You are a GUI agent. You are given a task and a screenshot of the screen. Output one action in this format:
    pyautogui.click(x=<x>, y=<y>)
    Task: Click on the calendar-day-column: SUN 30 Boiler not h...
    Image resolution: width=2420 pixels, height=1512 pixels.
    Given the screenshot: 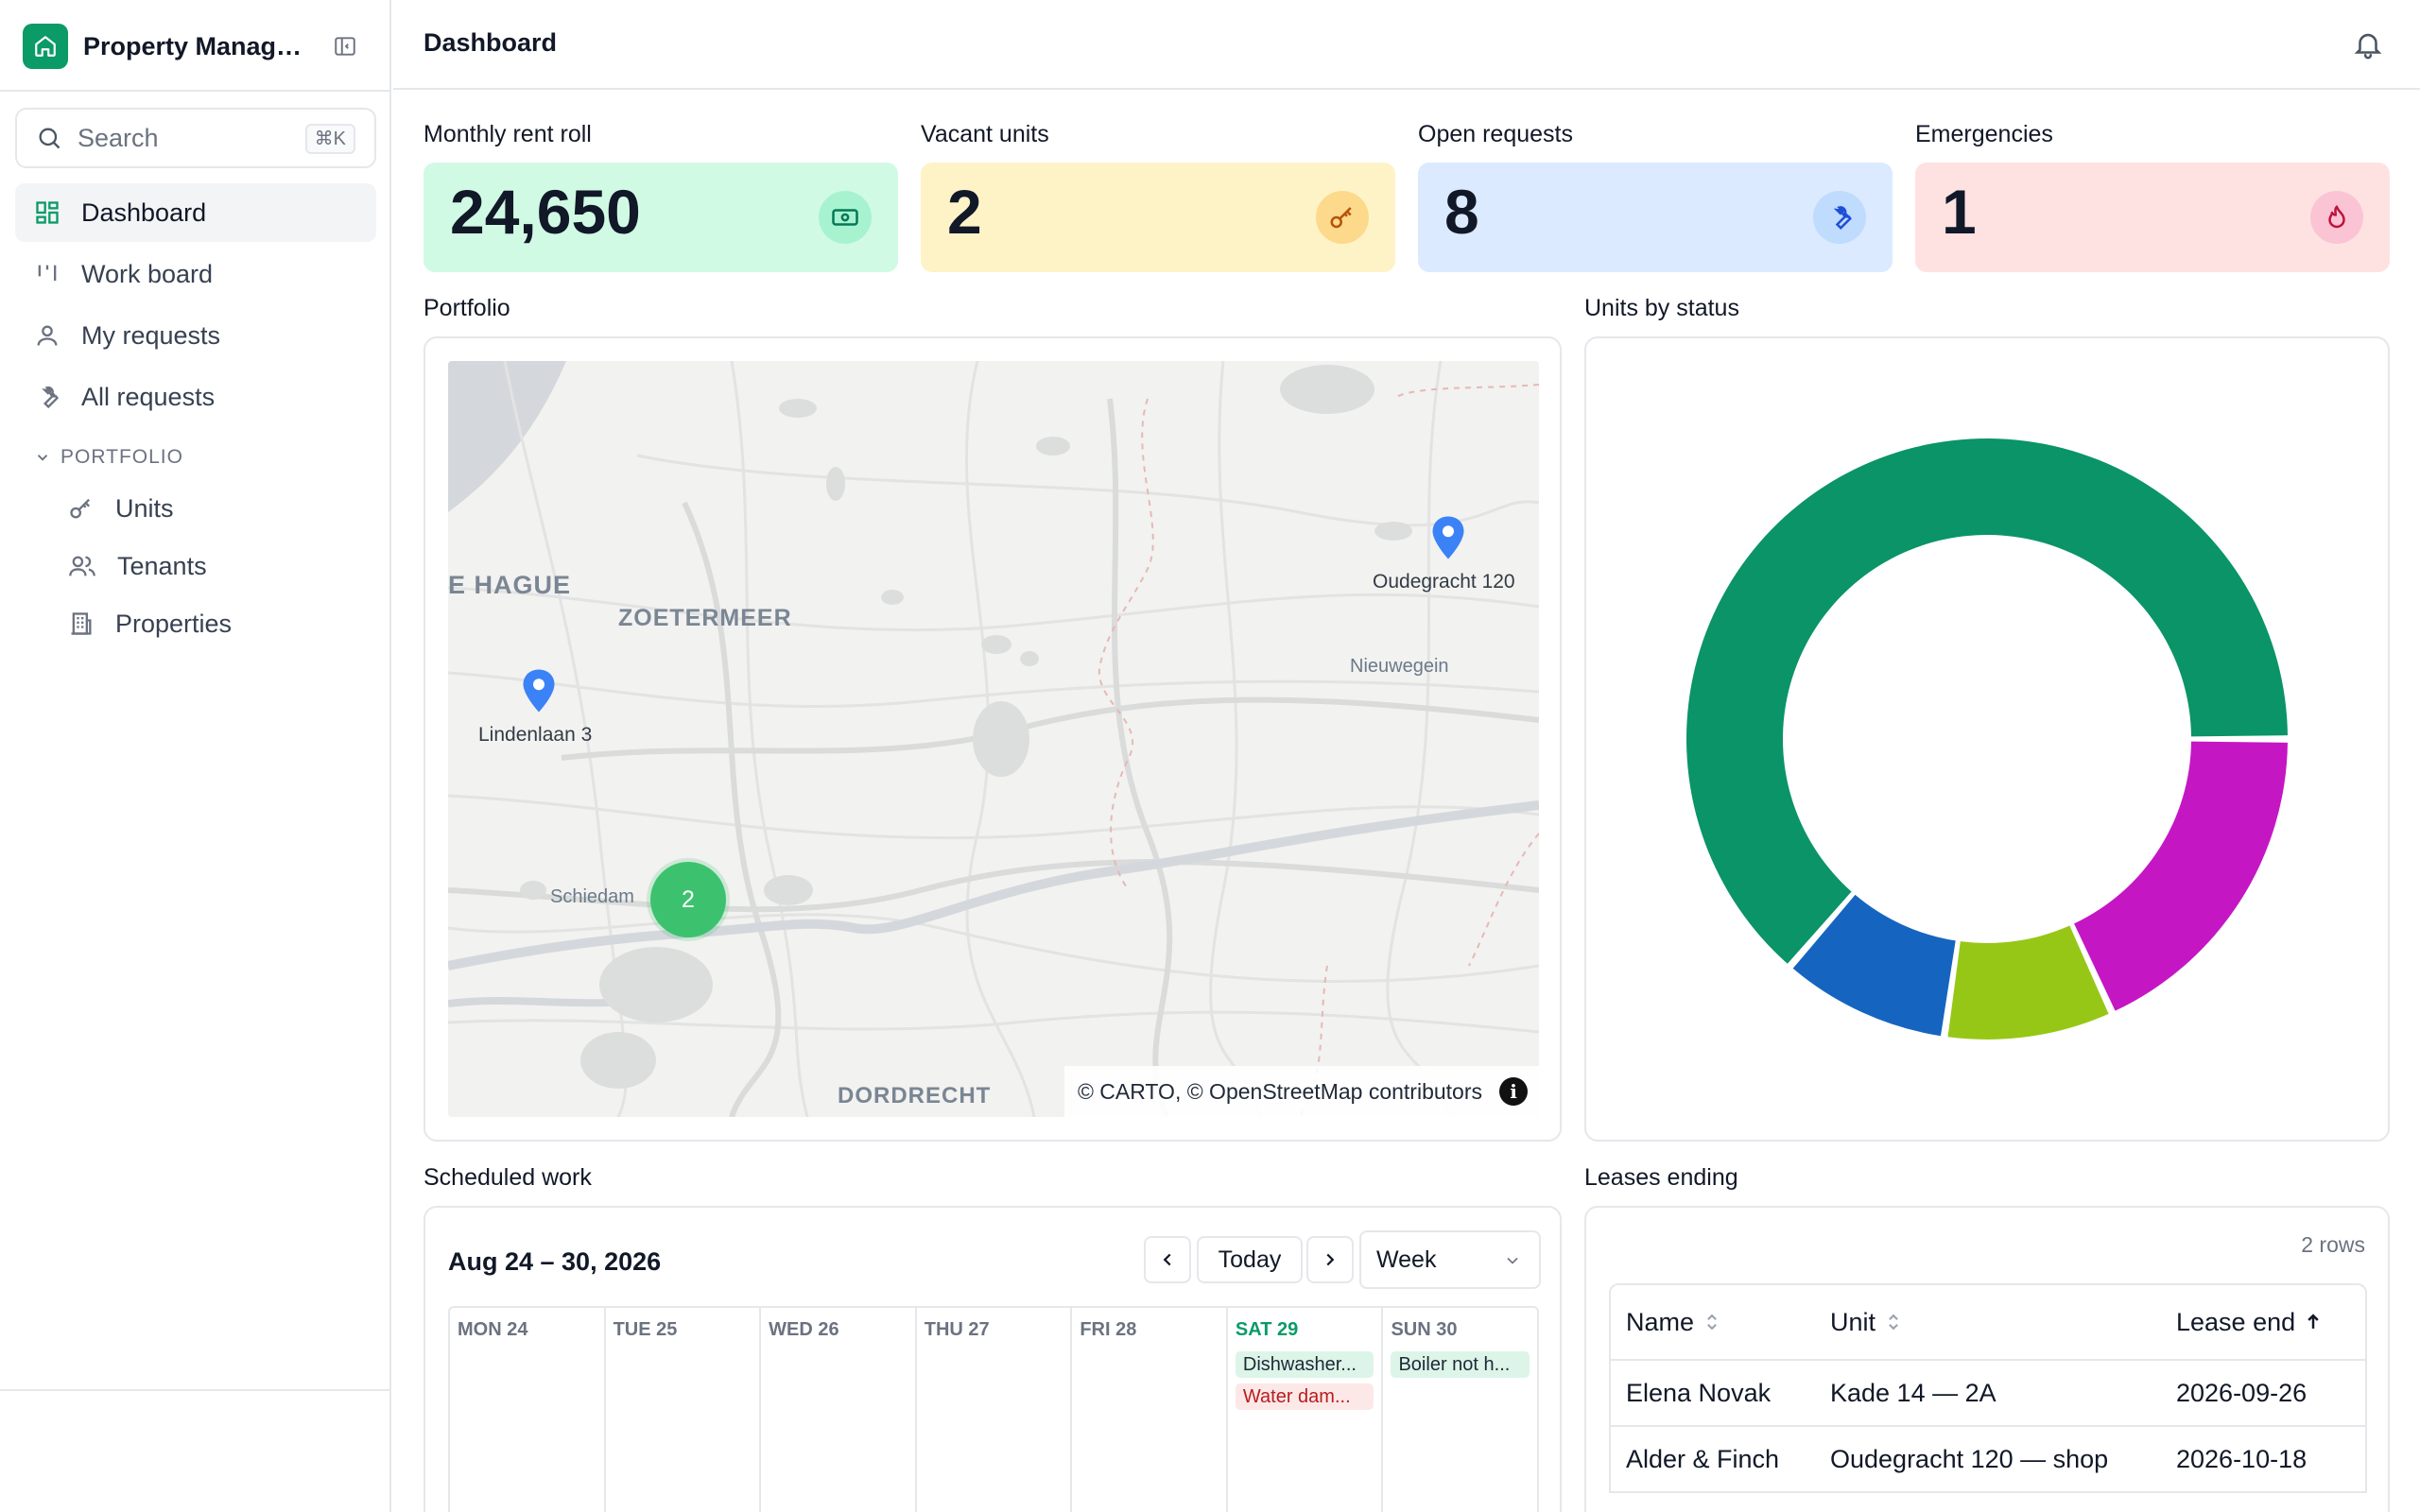 What is the action you would take?
    pyautogui.click(x=1460, y=1410)
    